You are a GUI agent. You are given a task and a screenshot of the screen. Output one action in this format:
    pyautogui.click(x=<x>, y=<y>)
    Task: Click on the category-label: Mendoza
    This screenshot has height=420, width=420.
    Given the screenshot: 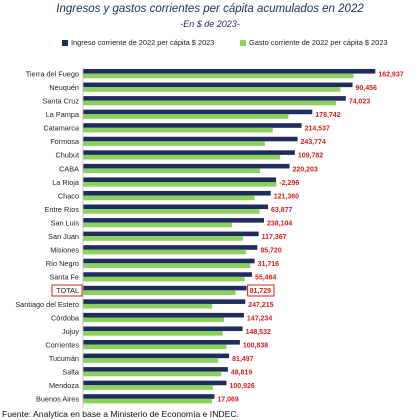 What is the action you would take?
    pyautogui.click(x=64, y=385)
    